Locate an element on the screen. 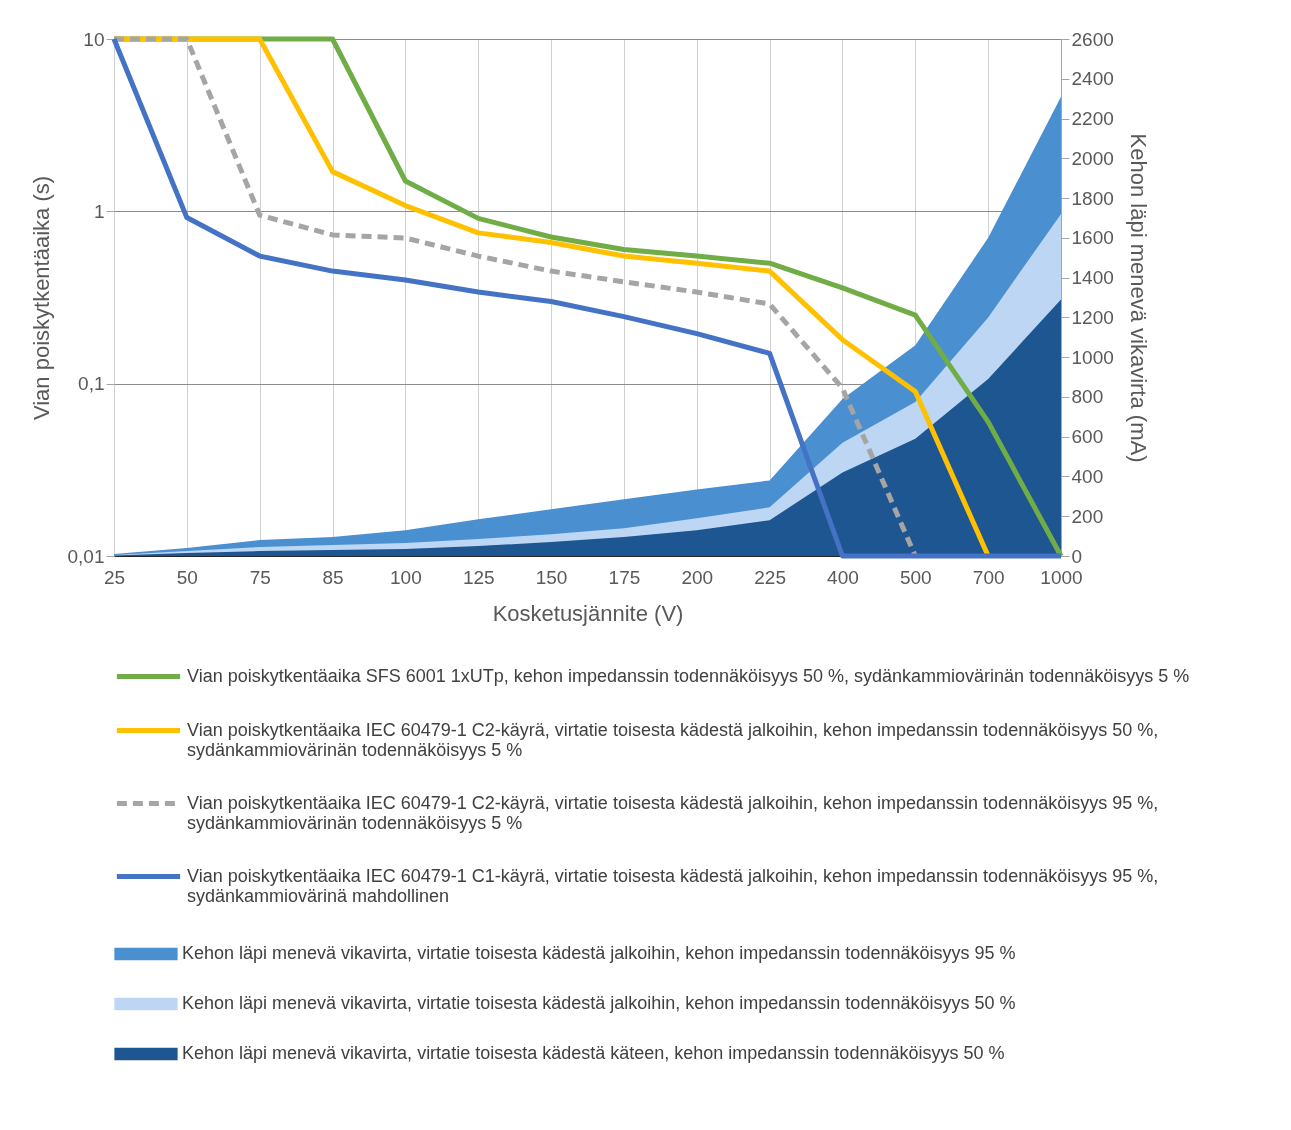 The width and height of the screenshot is (1291, 1130). x-tick-label: 150 is located at coordinates (551, 577).